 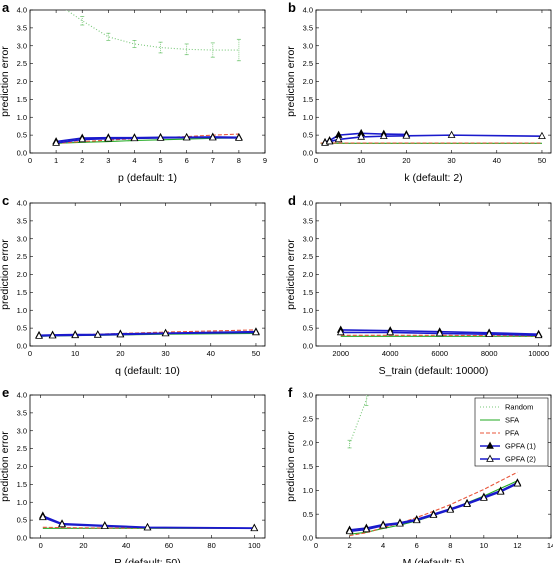 I want to click on legend-label: GPFA (2), so click(x=520, y=459).